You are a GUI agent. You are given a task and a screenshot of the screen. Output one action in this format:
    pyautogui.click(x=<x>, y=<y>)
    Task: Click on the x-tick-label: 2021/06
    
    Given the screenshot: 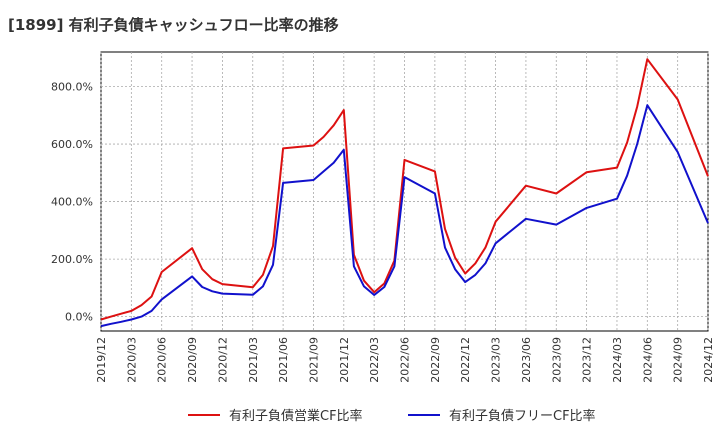 What is the action you would take?
    pyautogui.click(x=283, y=360)
    